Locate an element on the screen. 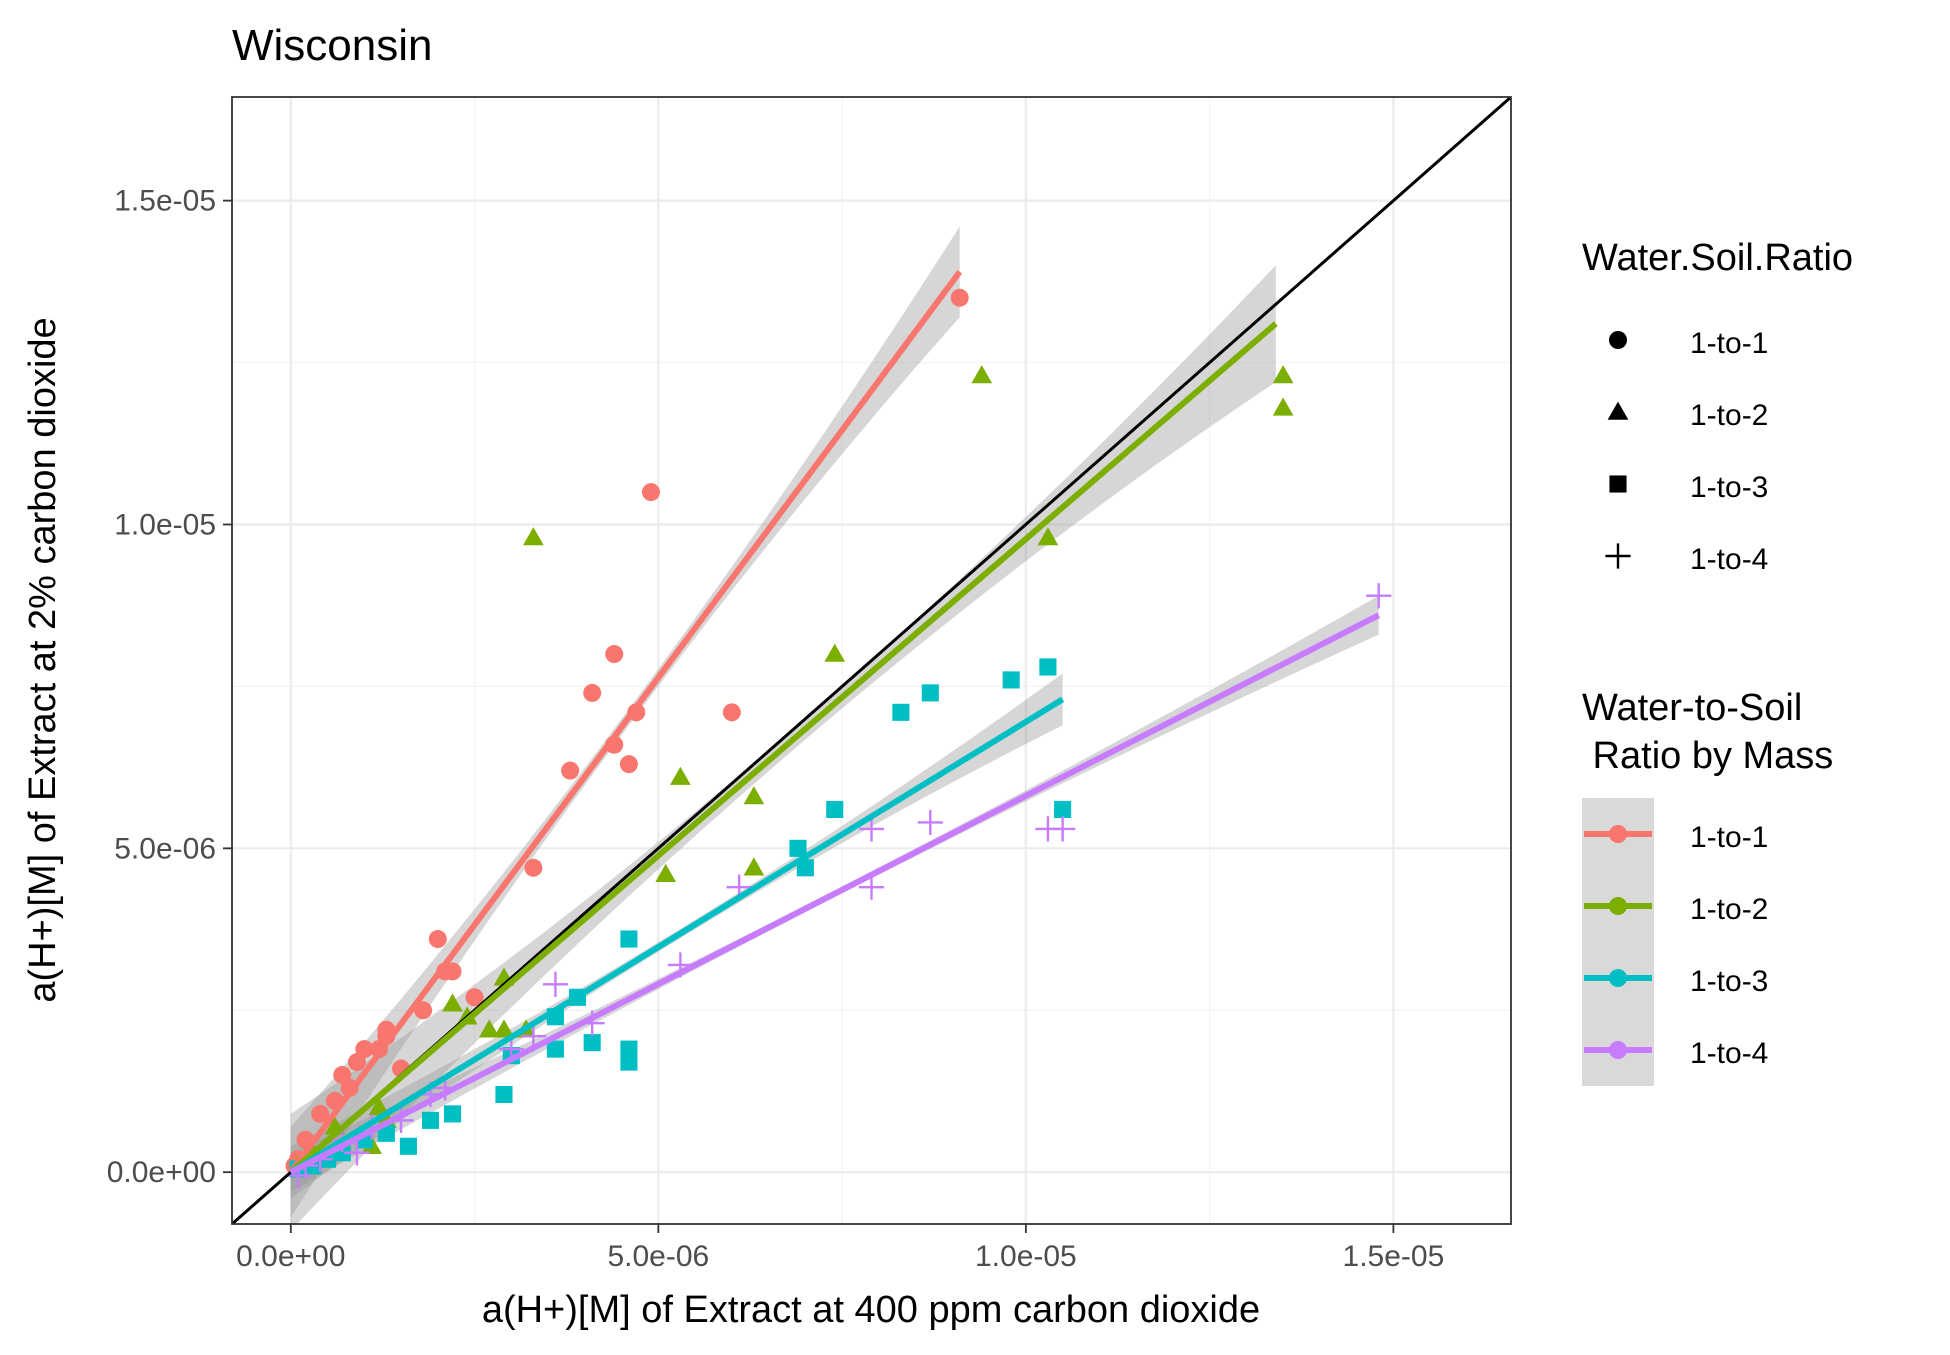 This screenshot has height=1355, width=1950. x-tick-label: 0.0e+00 is located at coordinates (290, 1256).